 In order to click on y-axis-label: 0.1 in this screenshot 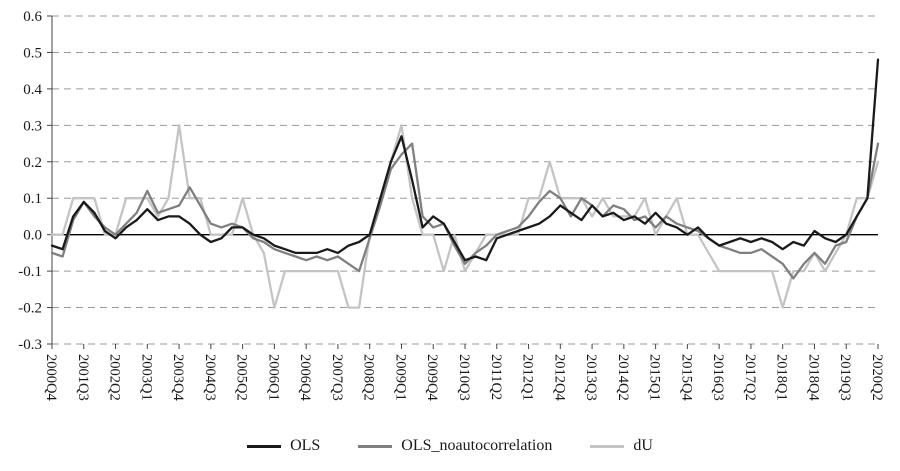, I will do `click(32, 199)`.